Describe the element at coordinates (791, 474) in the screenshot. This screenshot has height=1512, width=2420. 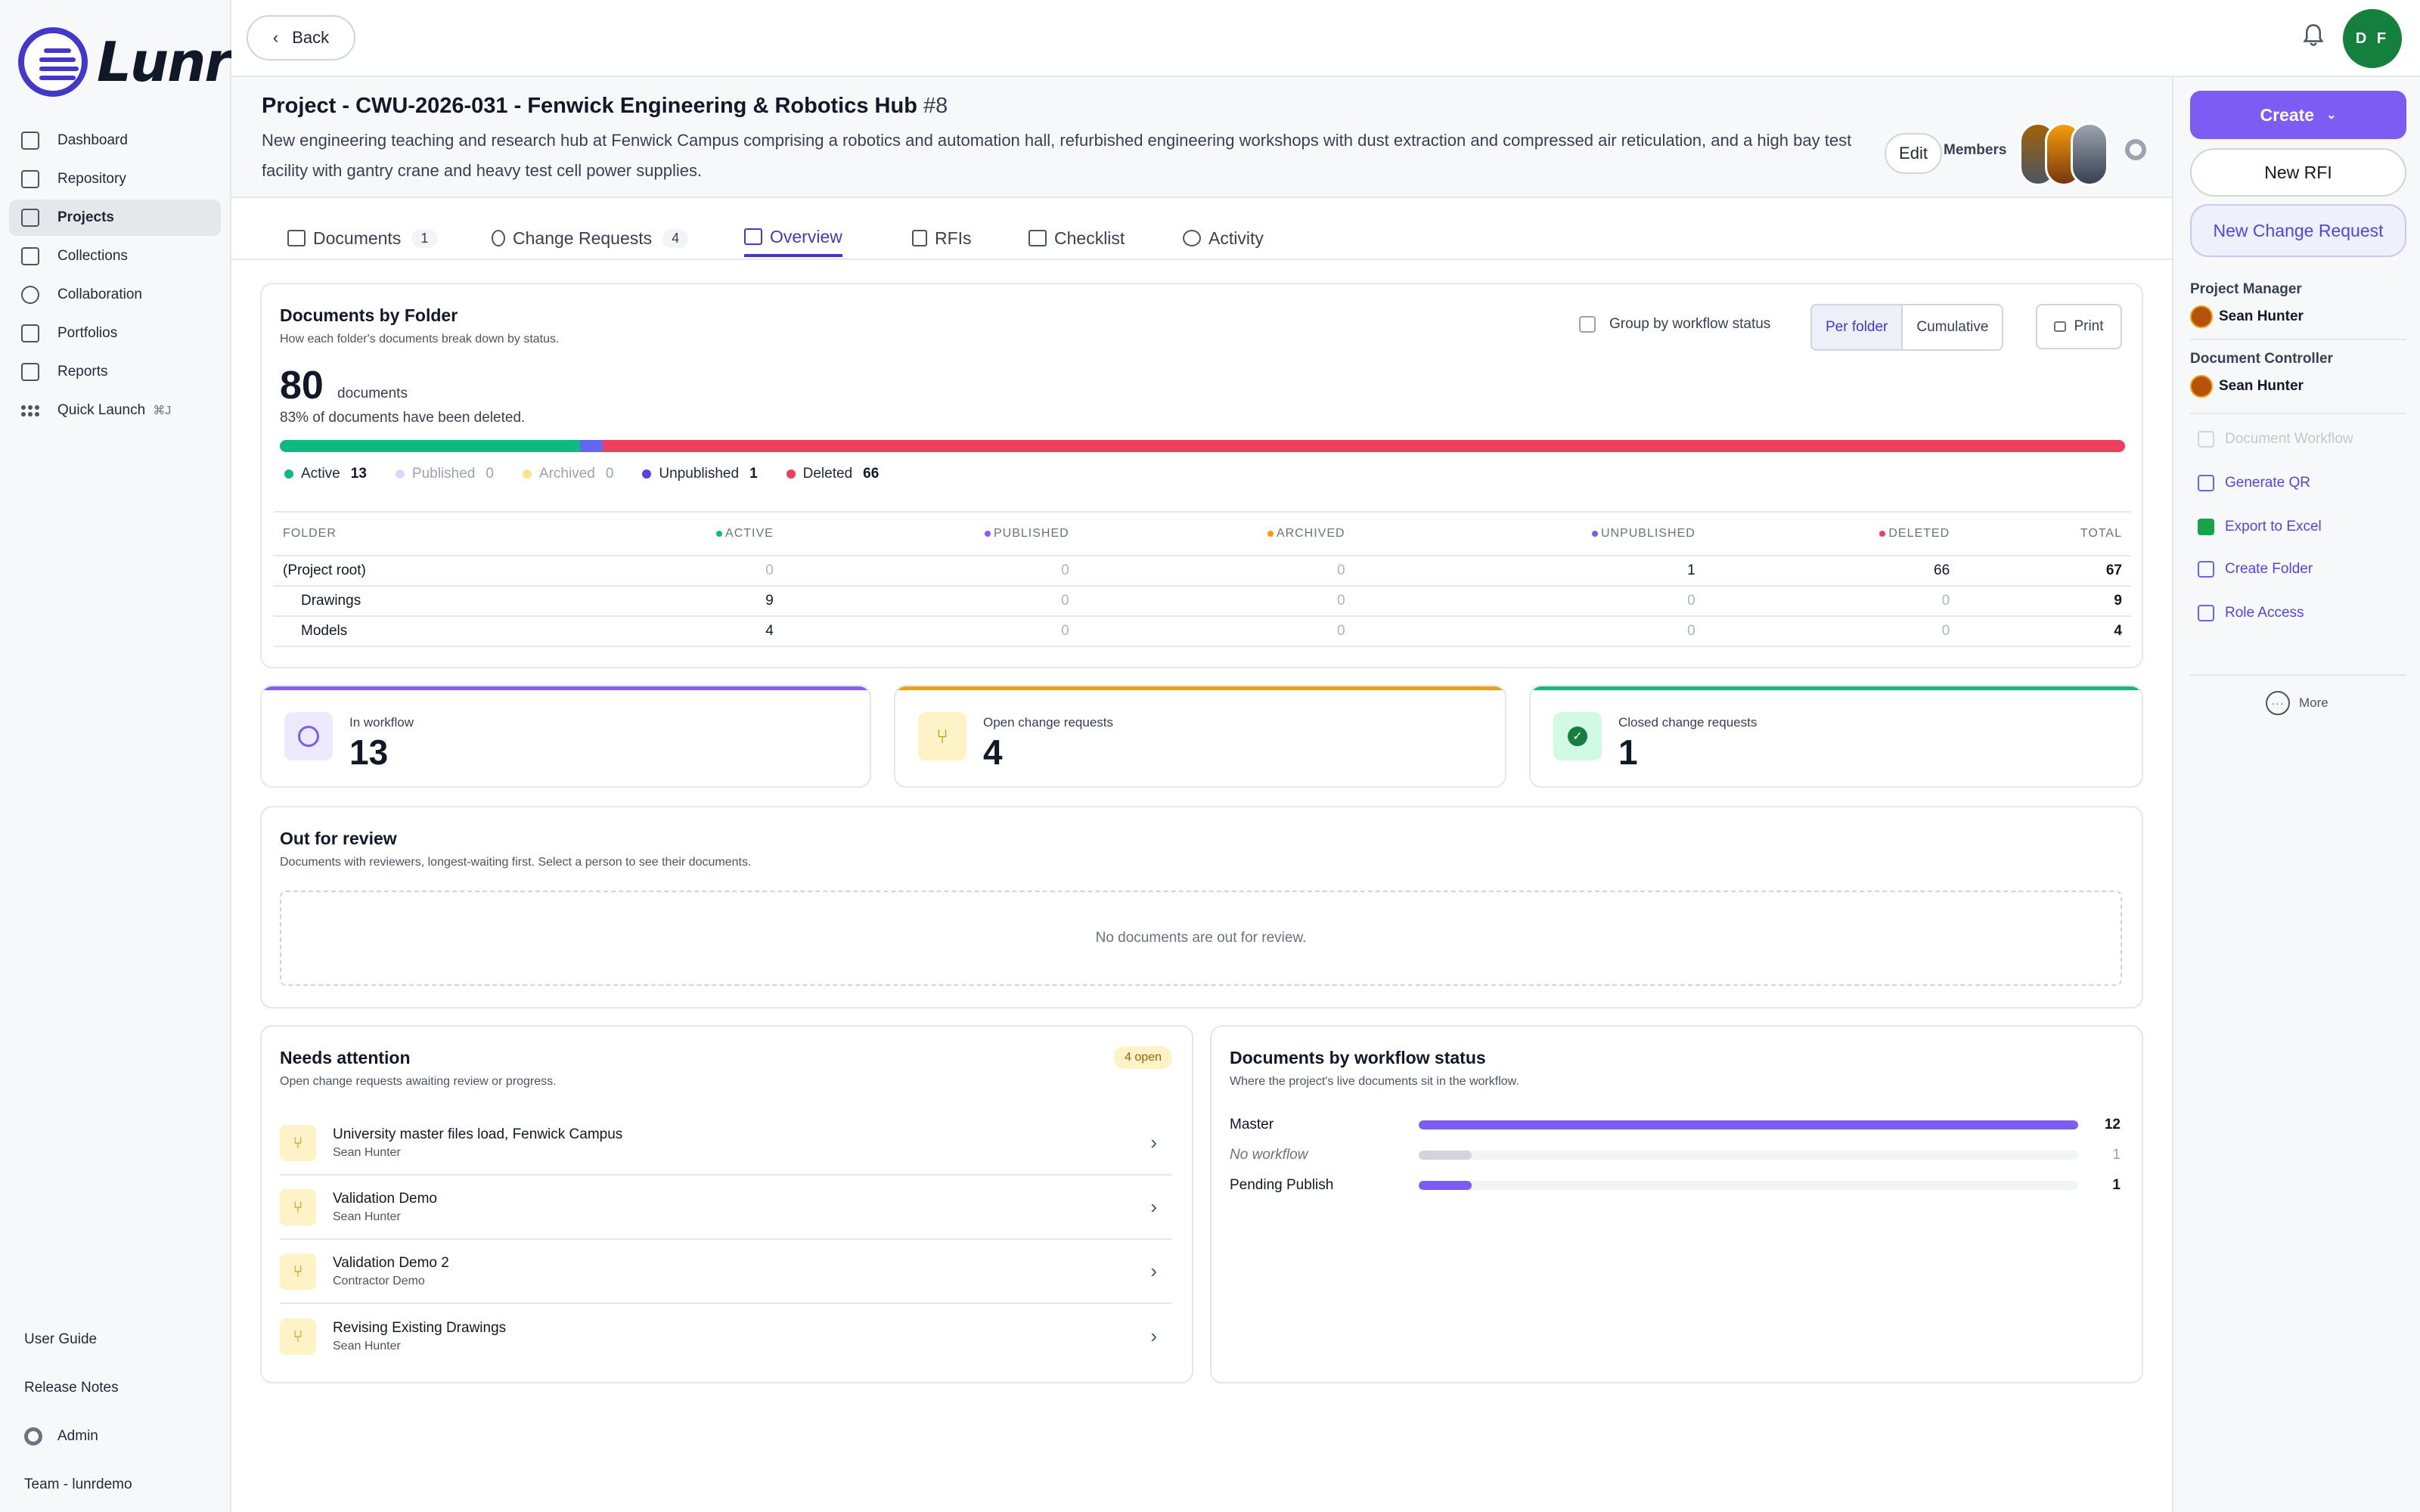
I see `legend-dot` at that location.